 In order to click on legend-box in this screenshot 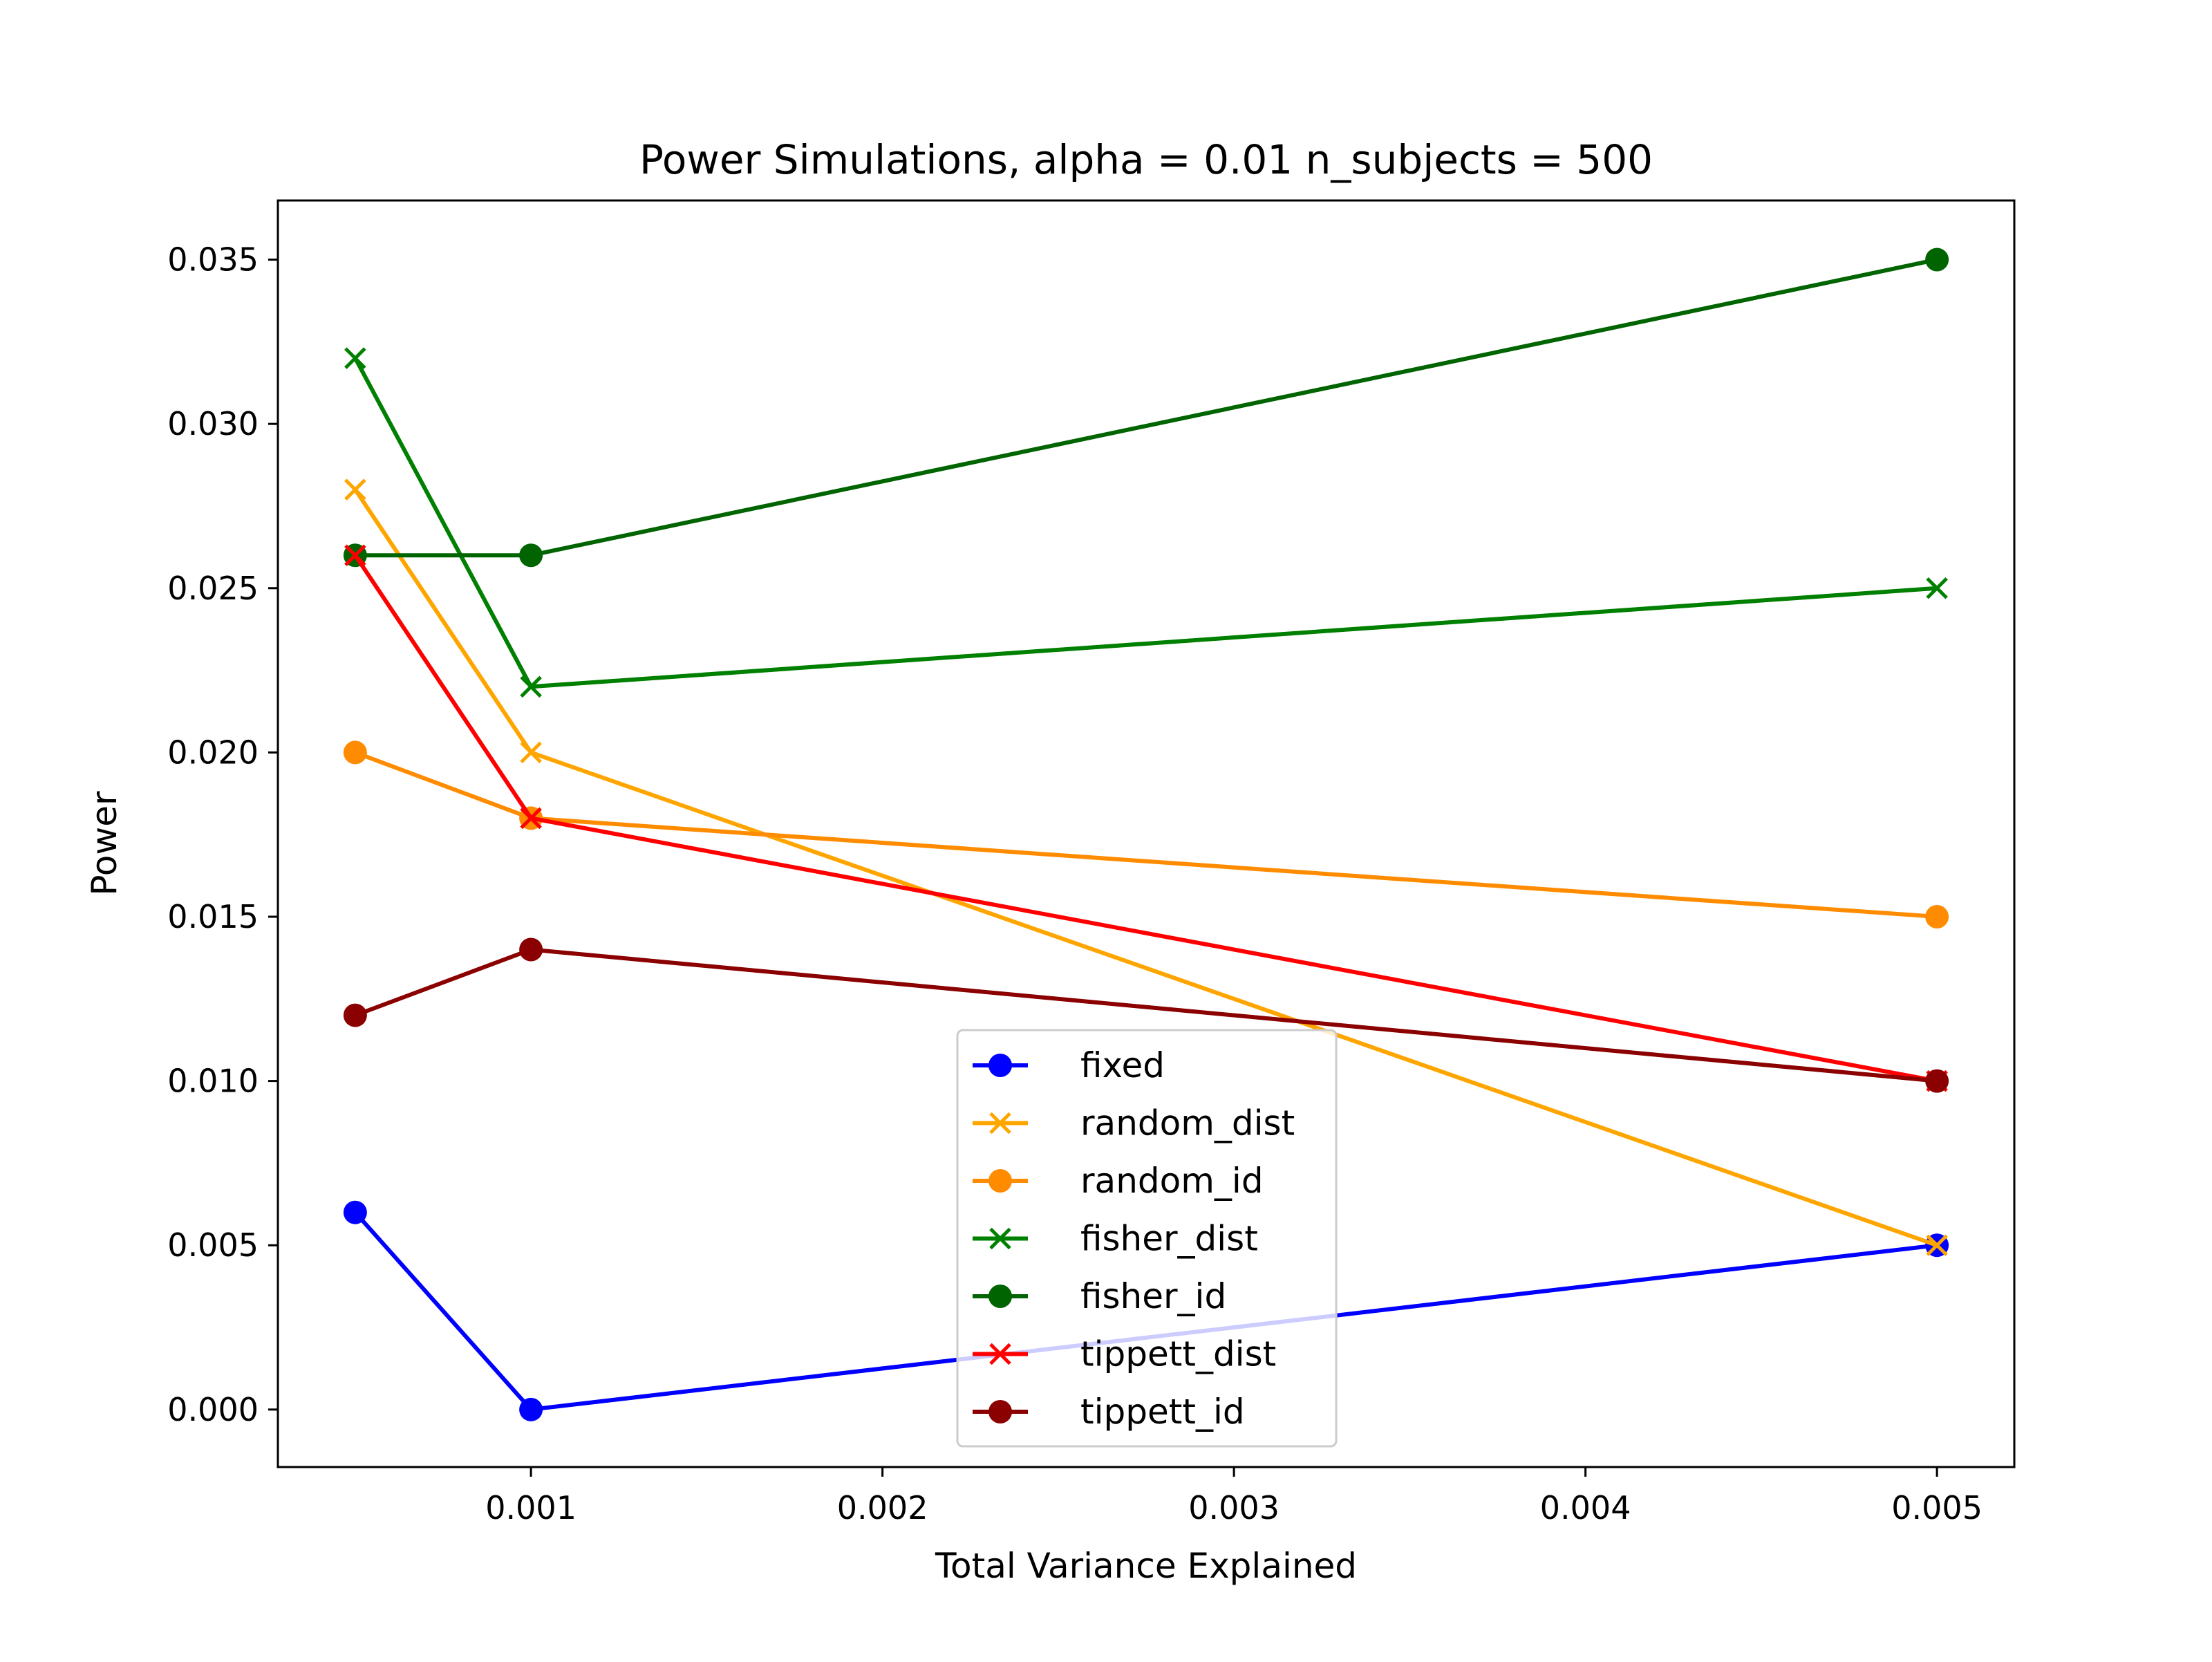, I will do `click(1147, 1238)`.